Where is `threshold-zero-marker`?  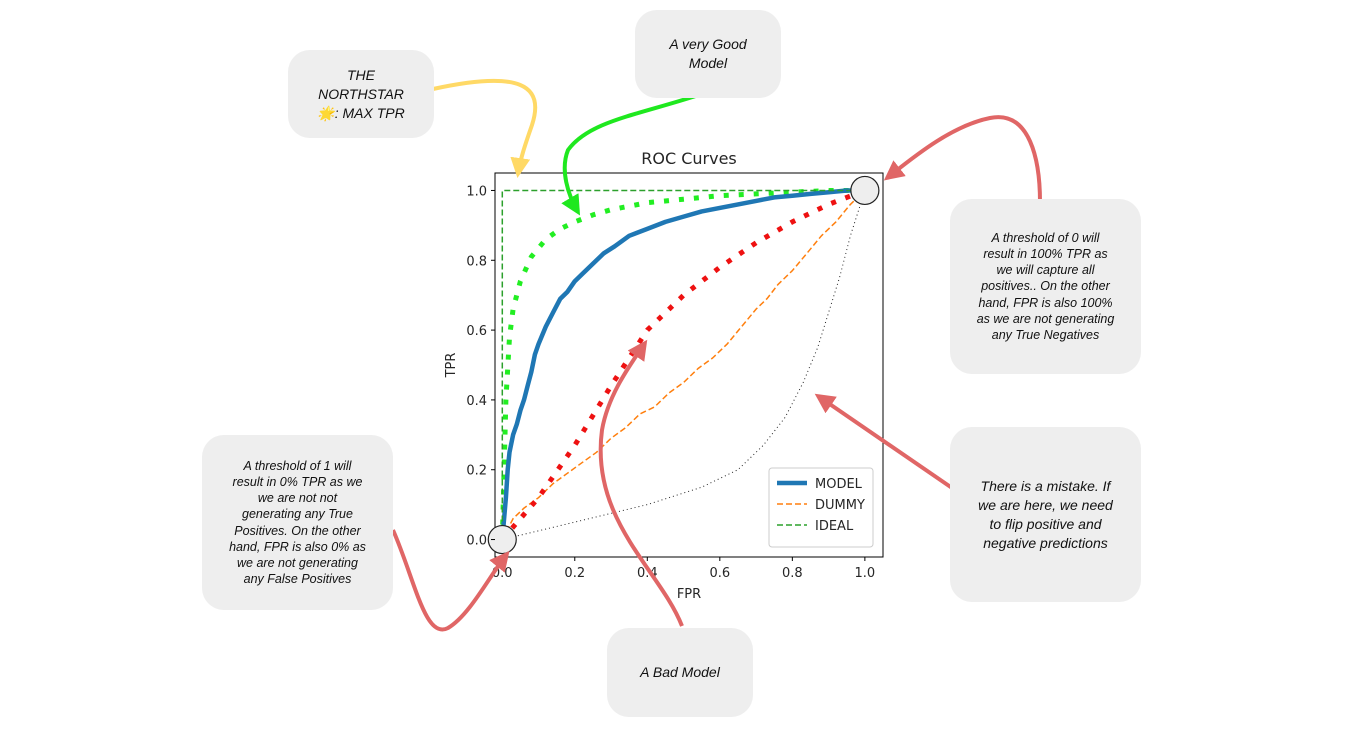 threshold-zero-marker is located at coordinates (865, 190).